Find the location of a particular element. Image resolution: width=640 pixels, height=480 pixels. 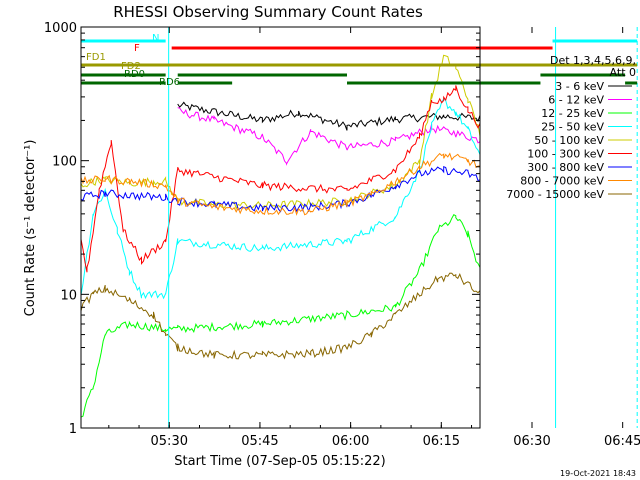

y-tick-label: 1 is located at coordinates (73, 429).